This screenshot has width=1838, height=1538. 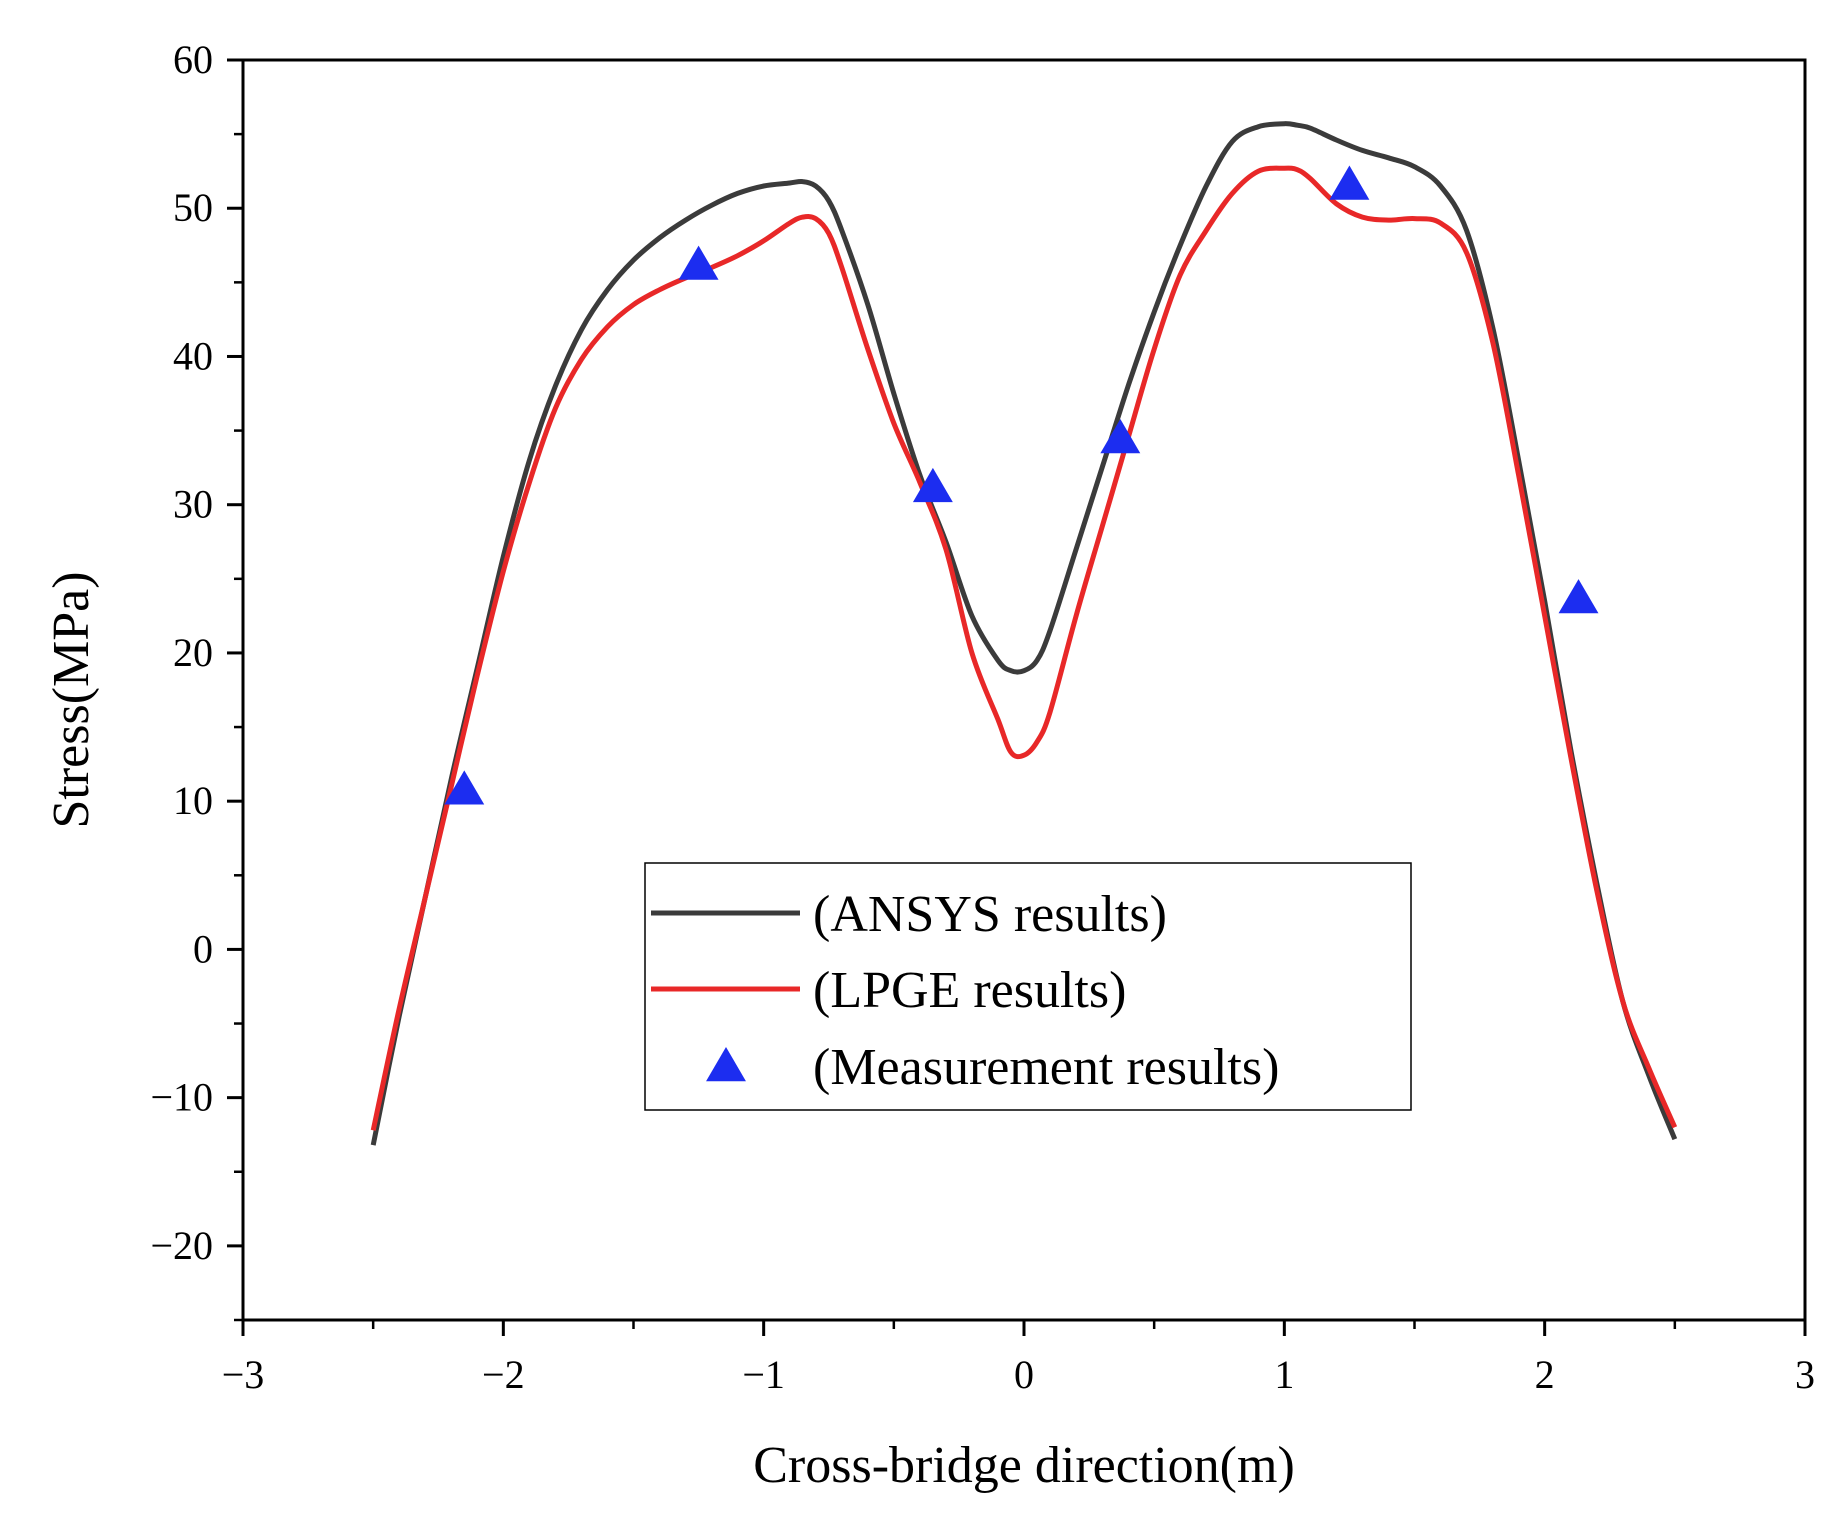 I want to click on y-tick-label: 20, so click(x=193, y=652).